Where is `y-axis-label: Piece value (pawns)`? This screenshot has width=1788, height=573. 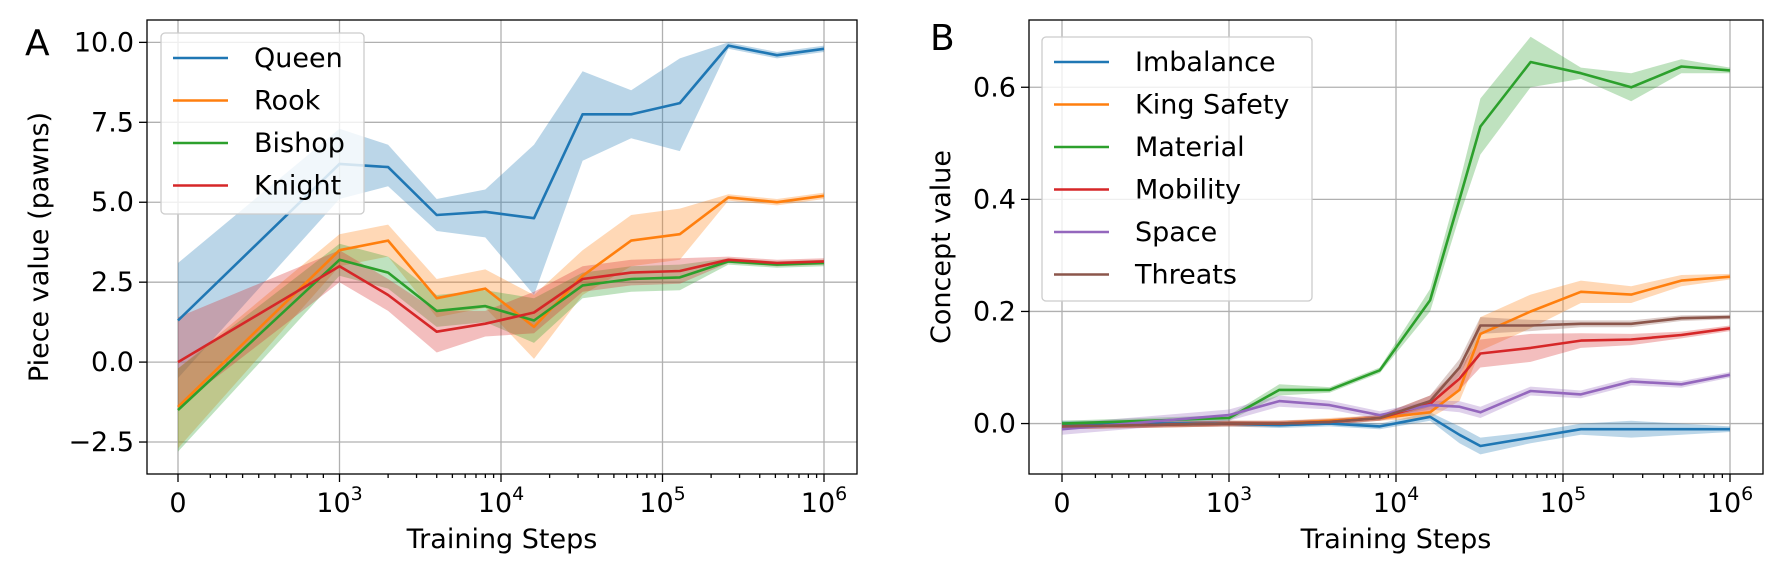
y-axis-label: Piece value (pawns) is located at coordinates (39, 247).